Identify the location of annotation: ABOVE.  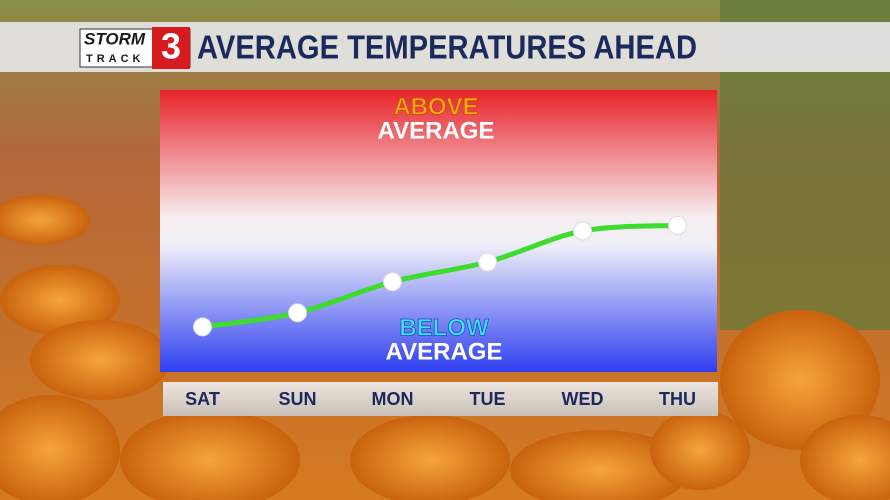
(435, 106).